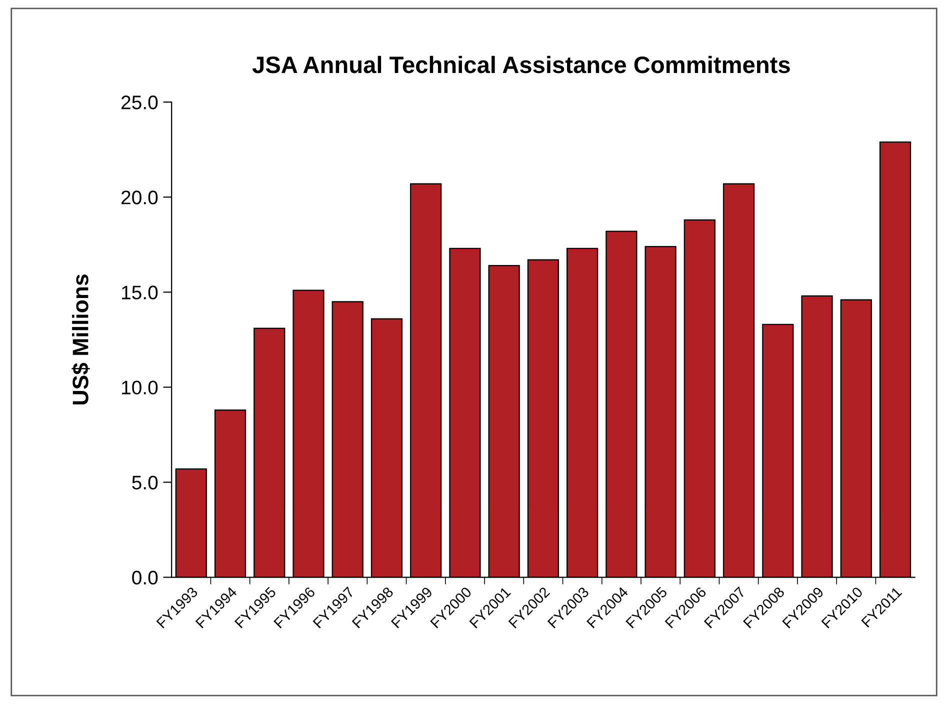 The width and height of the screenshot is (948, 704). Describe the element at coordinates (145, 577) in the screenshot. I see `y-tick-label: 0.0` at that location.